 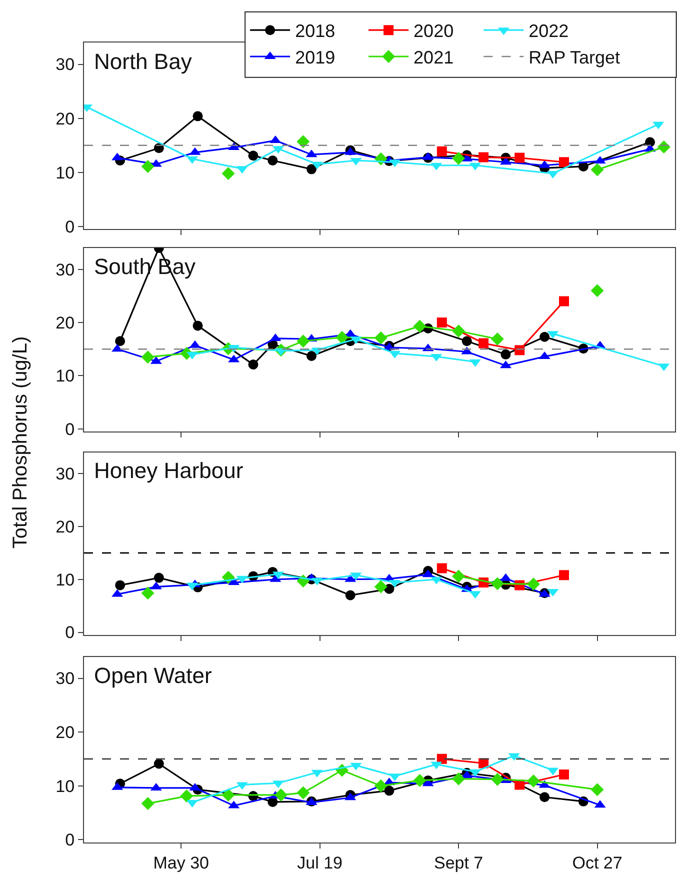 I want to click on legend-label: 2018, so click(x=315, y=31).